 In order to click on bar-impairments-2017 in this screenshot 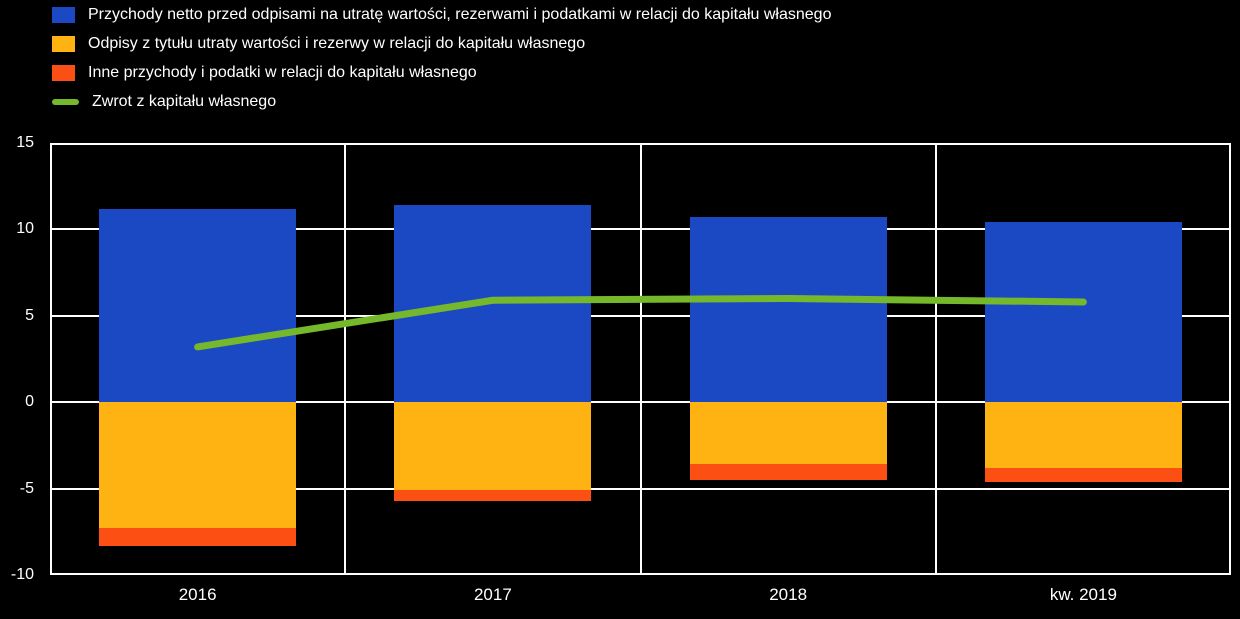, I will do `click(493, 446)`.